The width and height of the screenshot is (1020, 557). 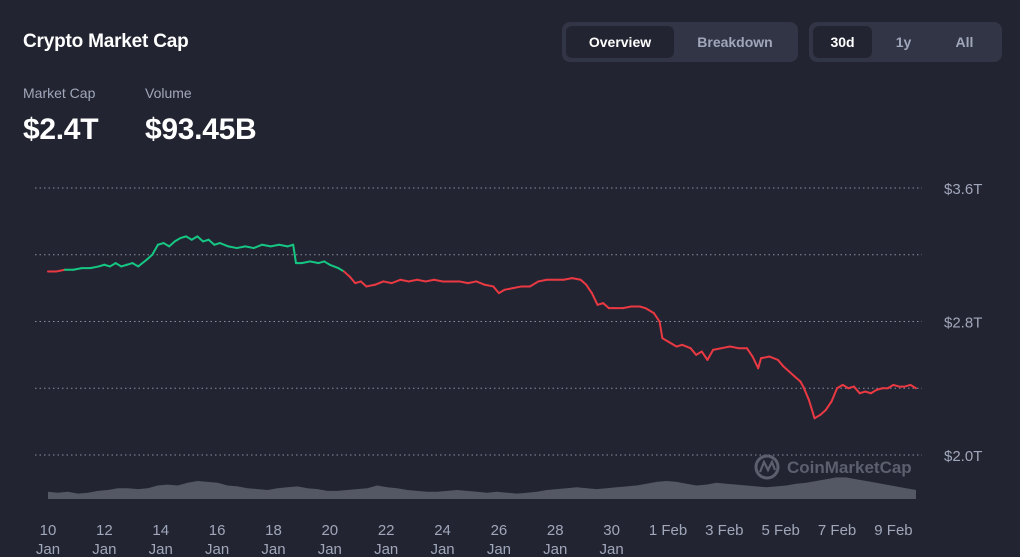 I want to click on x-tick-label: 16, so click(x=217, y=530).